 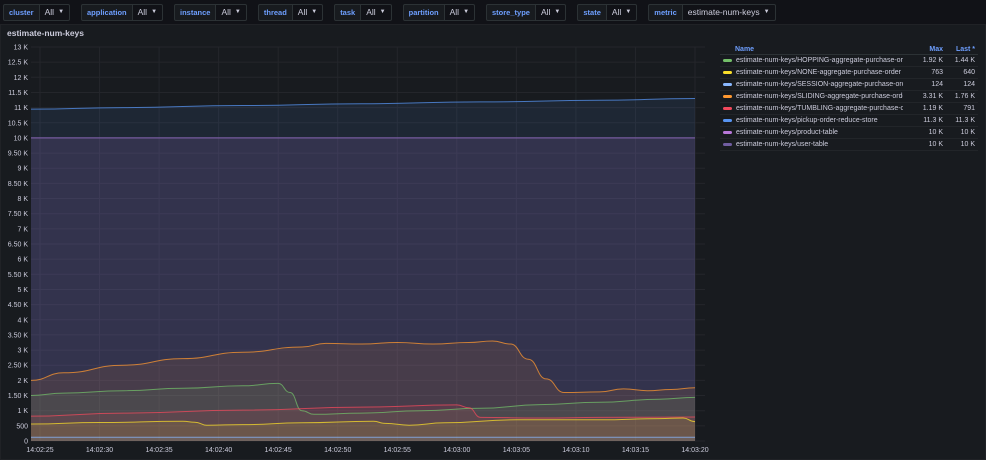 I want to click on y-tick-label: 10.5 K, so click(x=18, y=123).